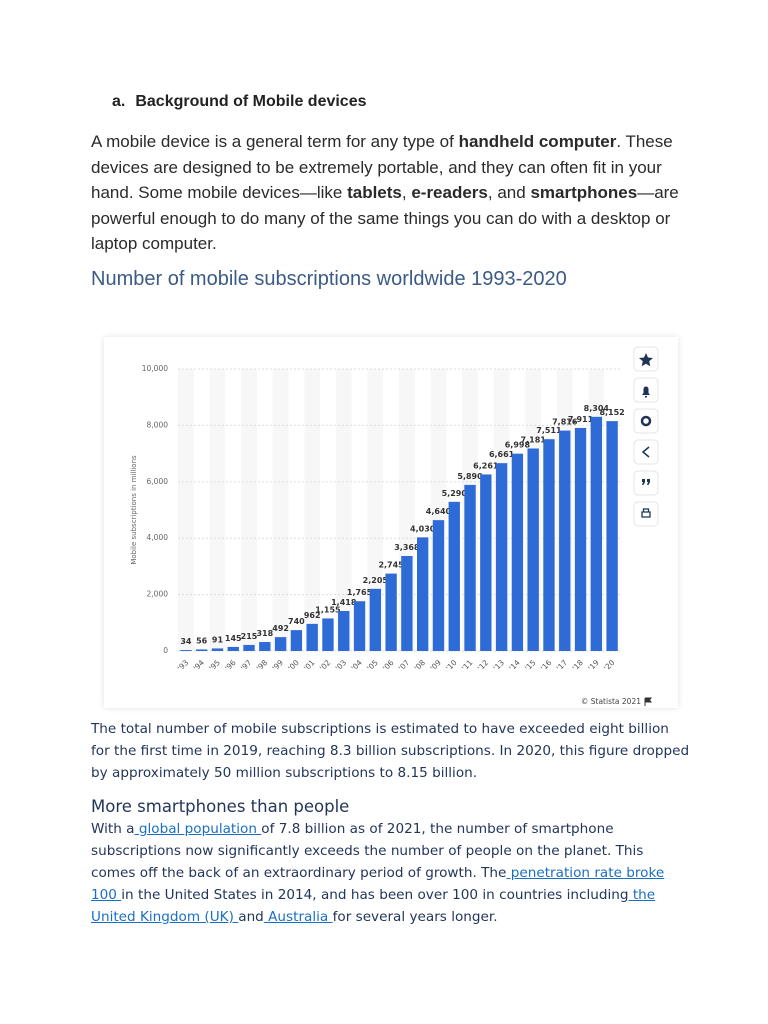  I want to click on x-tick-label: '12, so click(483, 665).